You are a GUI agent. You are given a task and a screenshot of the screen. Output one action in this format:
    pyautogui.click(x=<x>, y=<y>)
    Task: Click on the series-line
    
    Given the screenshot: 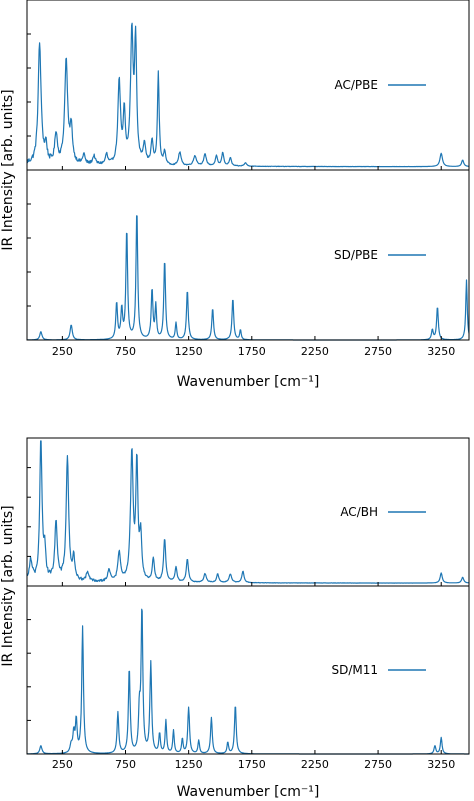 What is the action you would take?
    pyautogui.click(x=248, y=278)
    